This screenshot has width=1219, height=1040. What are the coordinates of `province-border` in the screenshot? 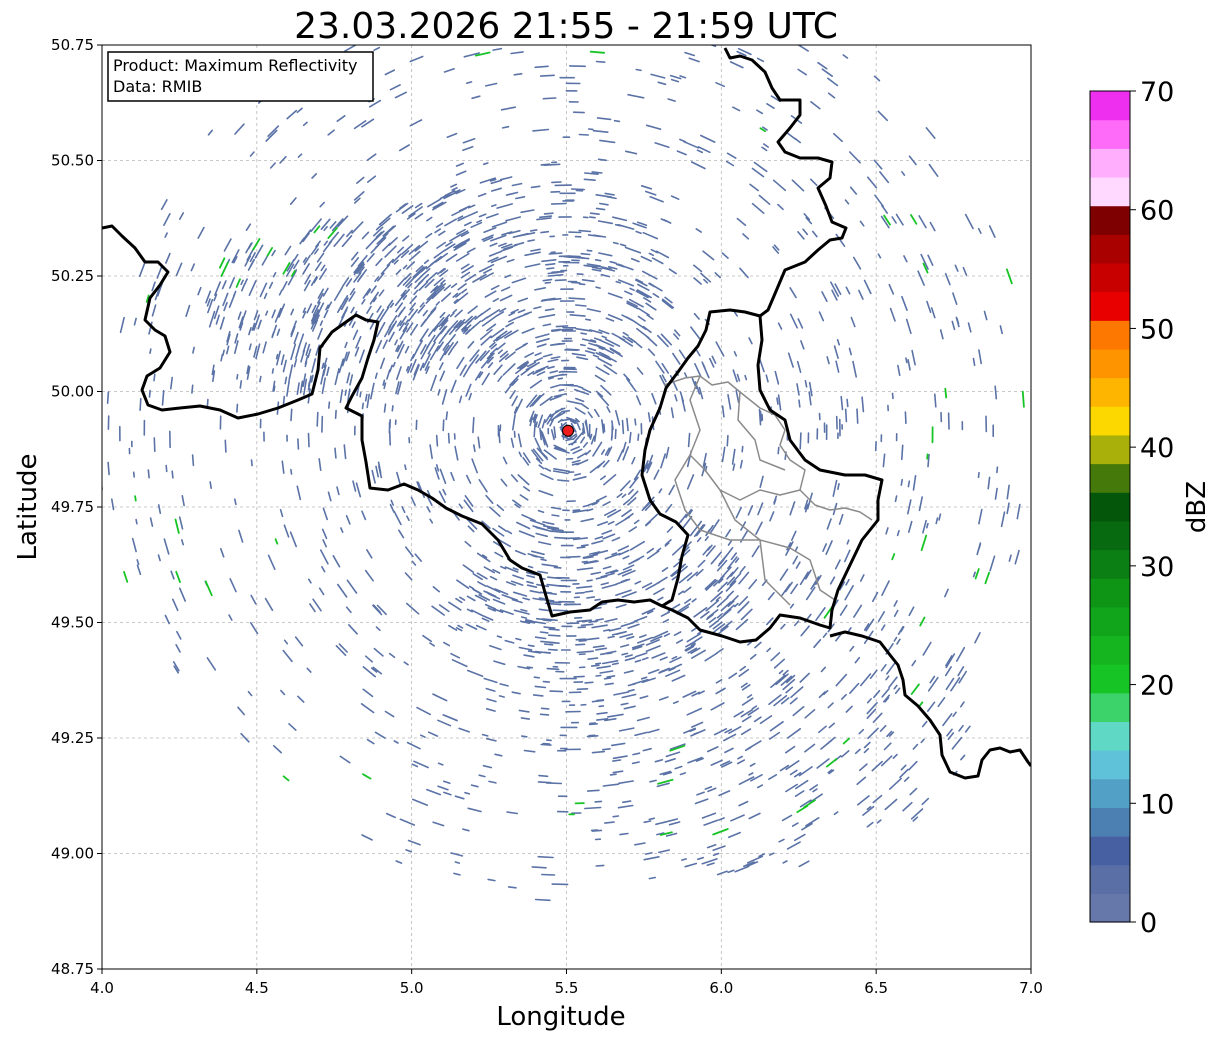 It's located at (768, 490).